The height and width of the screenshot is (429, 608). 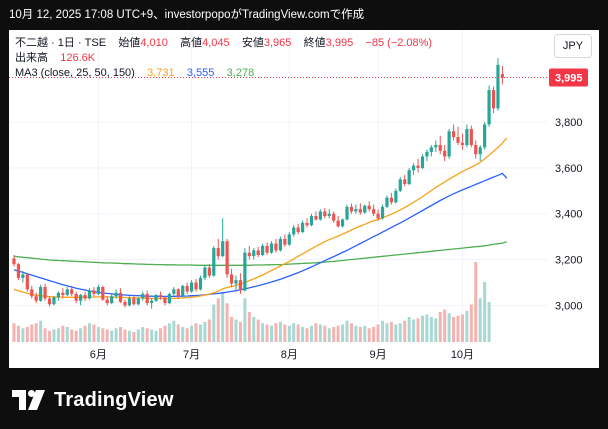 What do you see at coordinates (568, 77) in the screenshot?
I see `last-price-tag` at bounding box center [568, 77].